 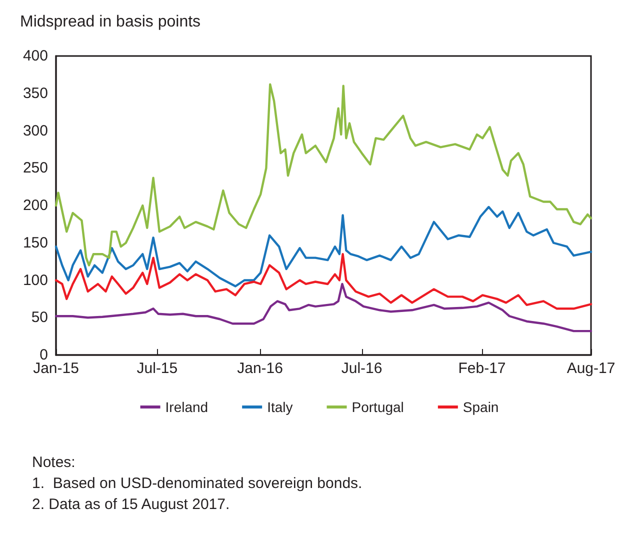 What do you see at coordinates (186, 407) in the screenshot?
I see `legend-label: Ireland` at bounding box center [186, 407].